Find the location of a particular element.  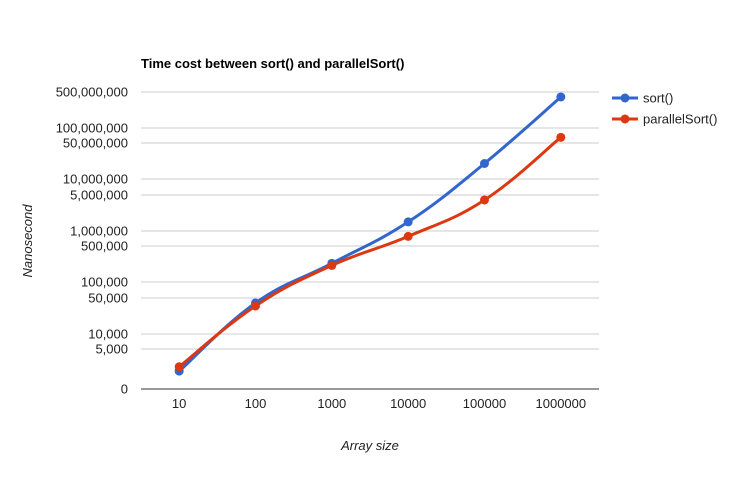

x-tick-label: 10000 is located at coordinates (408, 403).